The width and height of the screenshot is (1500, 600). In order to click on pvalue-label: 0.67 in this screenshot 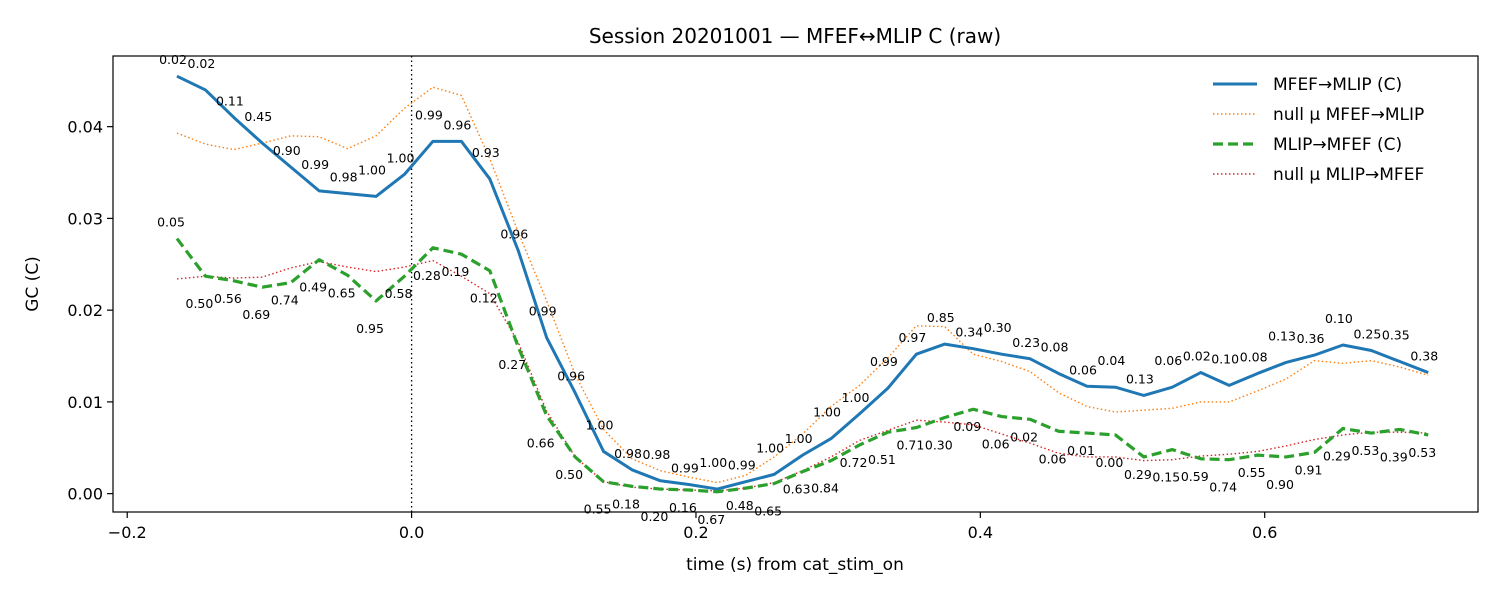, I will do `click(711, 519)`.